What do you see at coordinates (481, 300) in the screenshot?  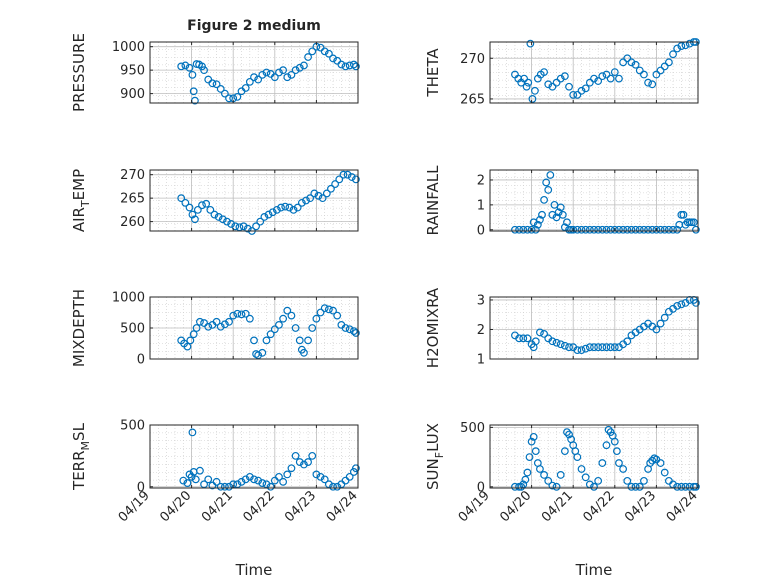 I see `y-tick-label: 3` at bounding box center [481, 300].